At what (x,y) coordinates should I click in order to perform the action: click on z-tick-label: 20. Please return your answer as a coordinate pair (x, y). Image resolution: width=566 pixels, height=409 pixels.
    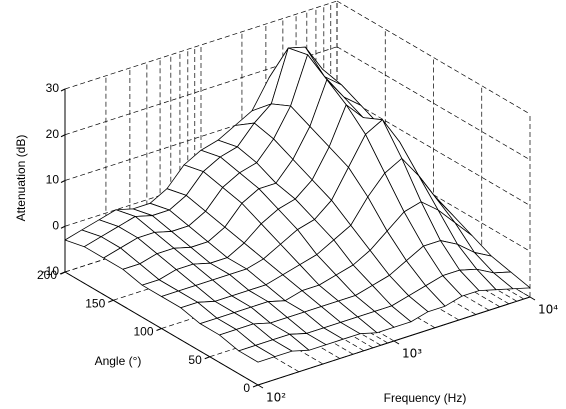
    Looking at the image, I should click on (53, 134).